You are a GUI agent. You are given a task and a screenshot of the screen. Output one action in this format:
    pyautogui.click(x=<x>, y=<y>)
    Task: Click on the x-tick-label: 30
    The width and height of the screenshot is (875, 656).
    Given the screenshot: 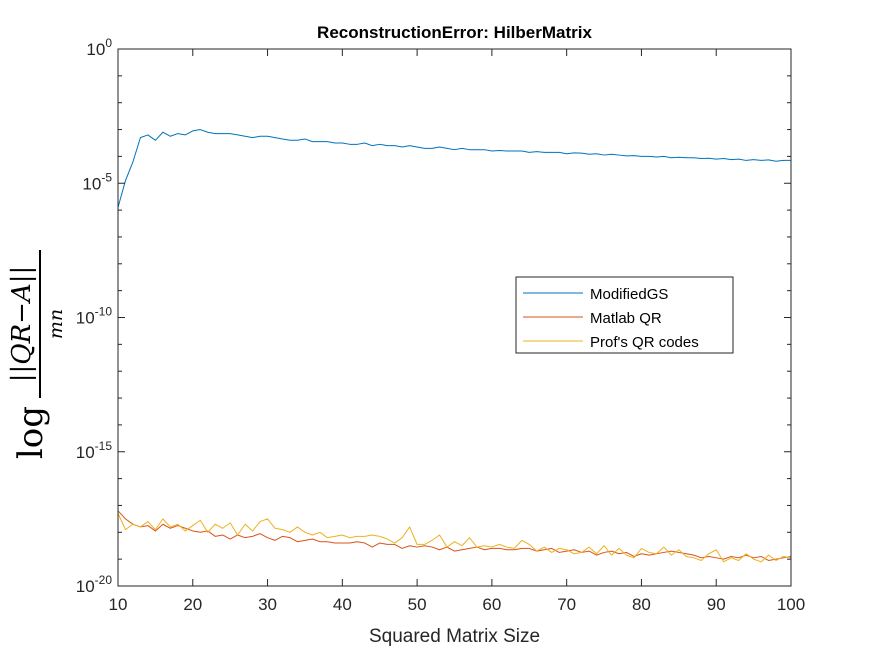 What is the action you would take?
    pyautogui.click(x=267, y=604)
    